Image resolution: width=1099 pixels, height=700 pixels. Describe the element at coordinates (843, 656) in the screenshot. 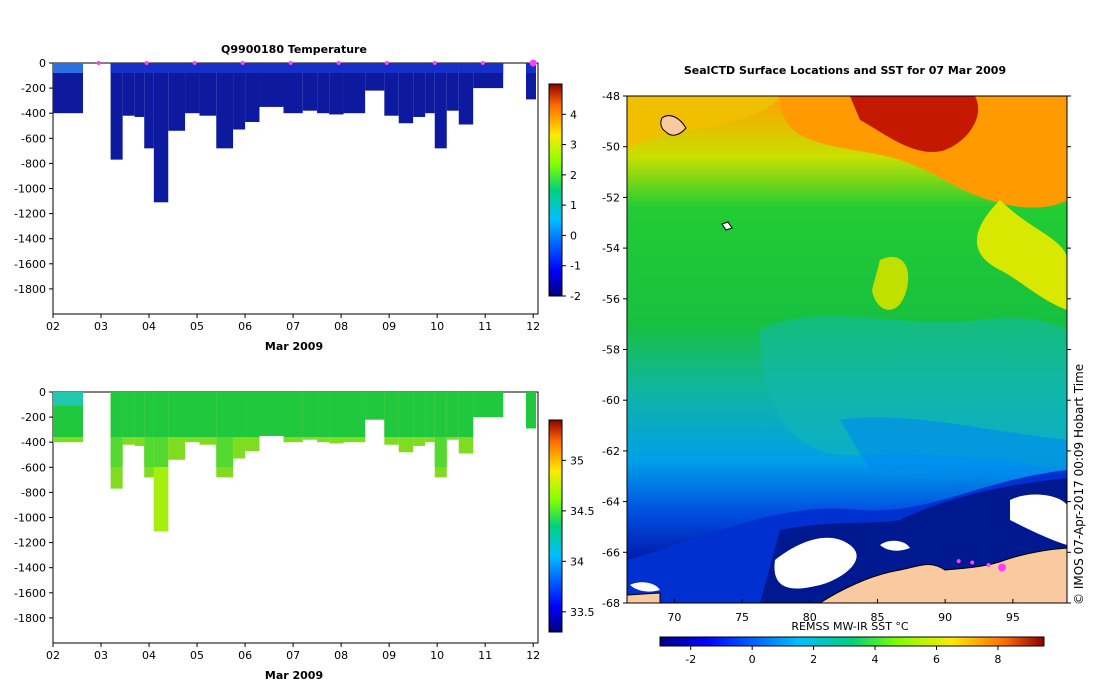

I see `sst-colorbar-ticks: -2 0 2 4 6 8` at that location.